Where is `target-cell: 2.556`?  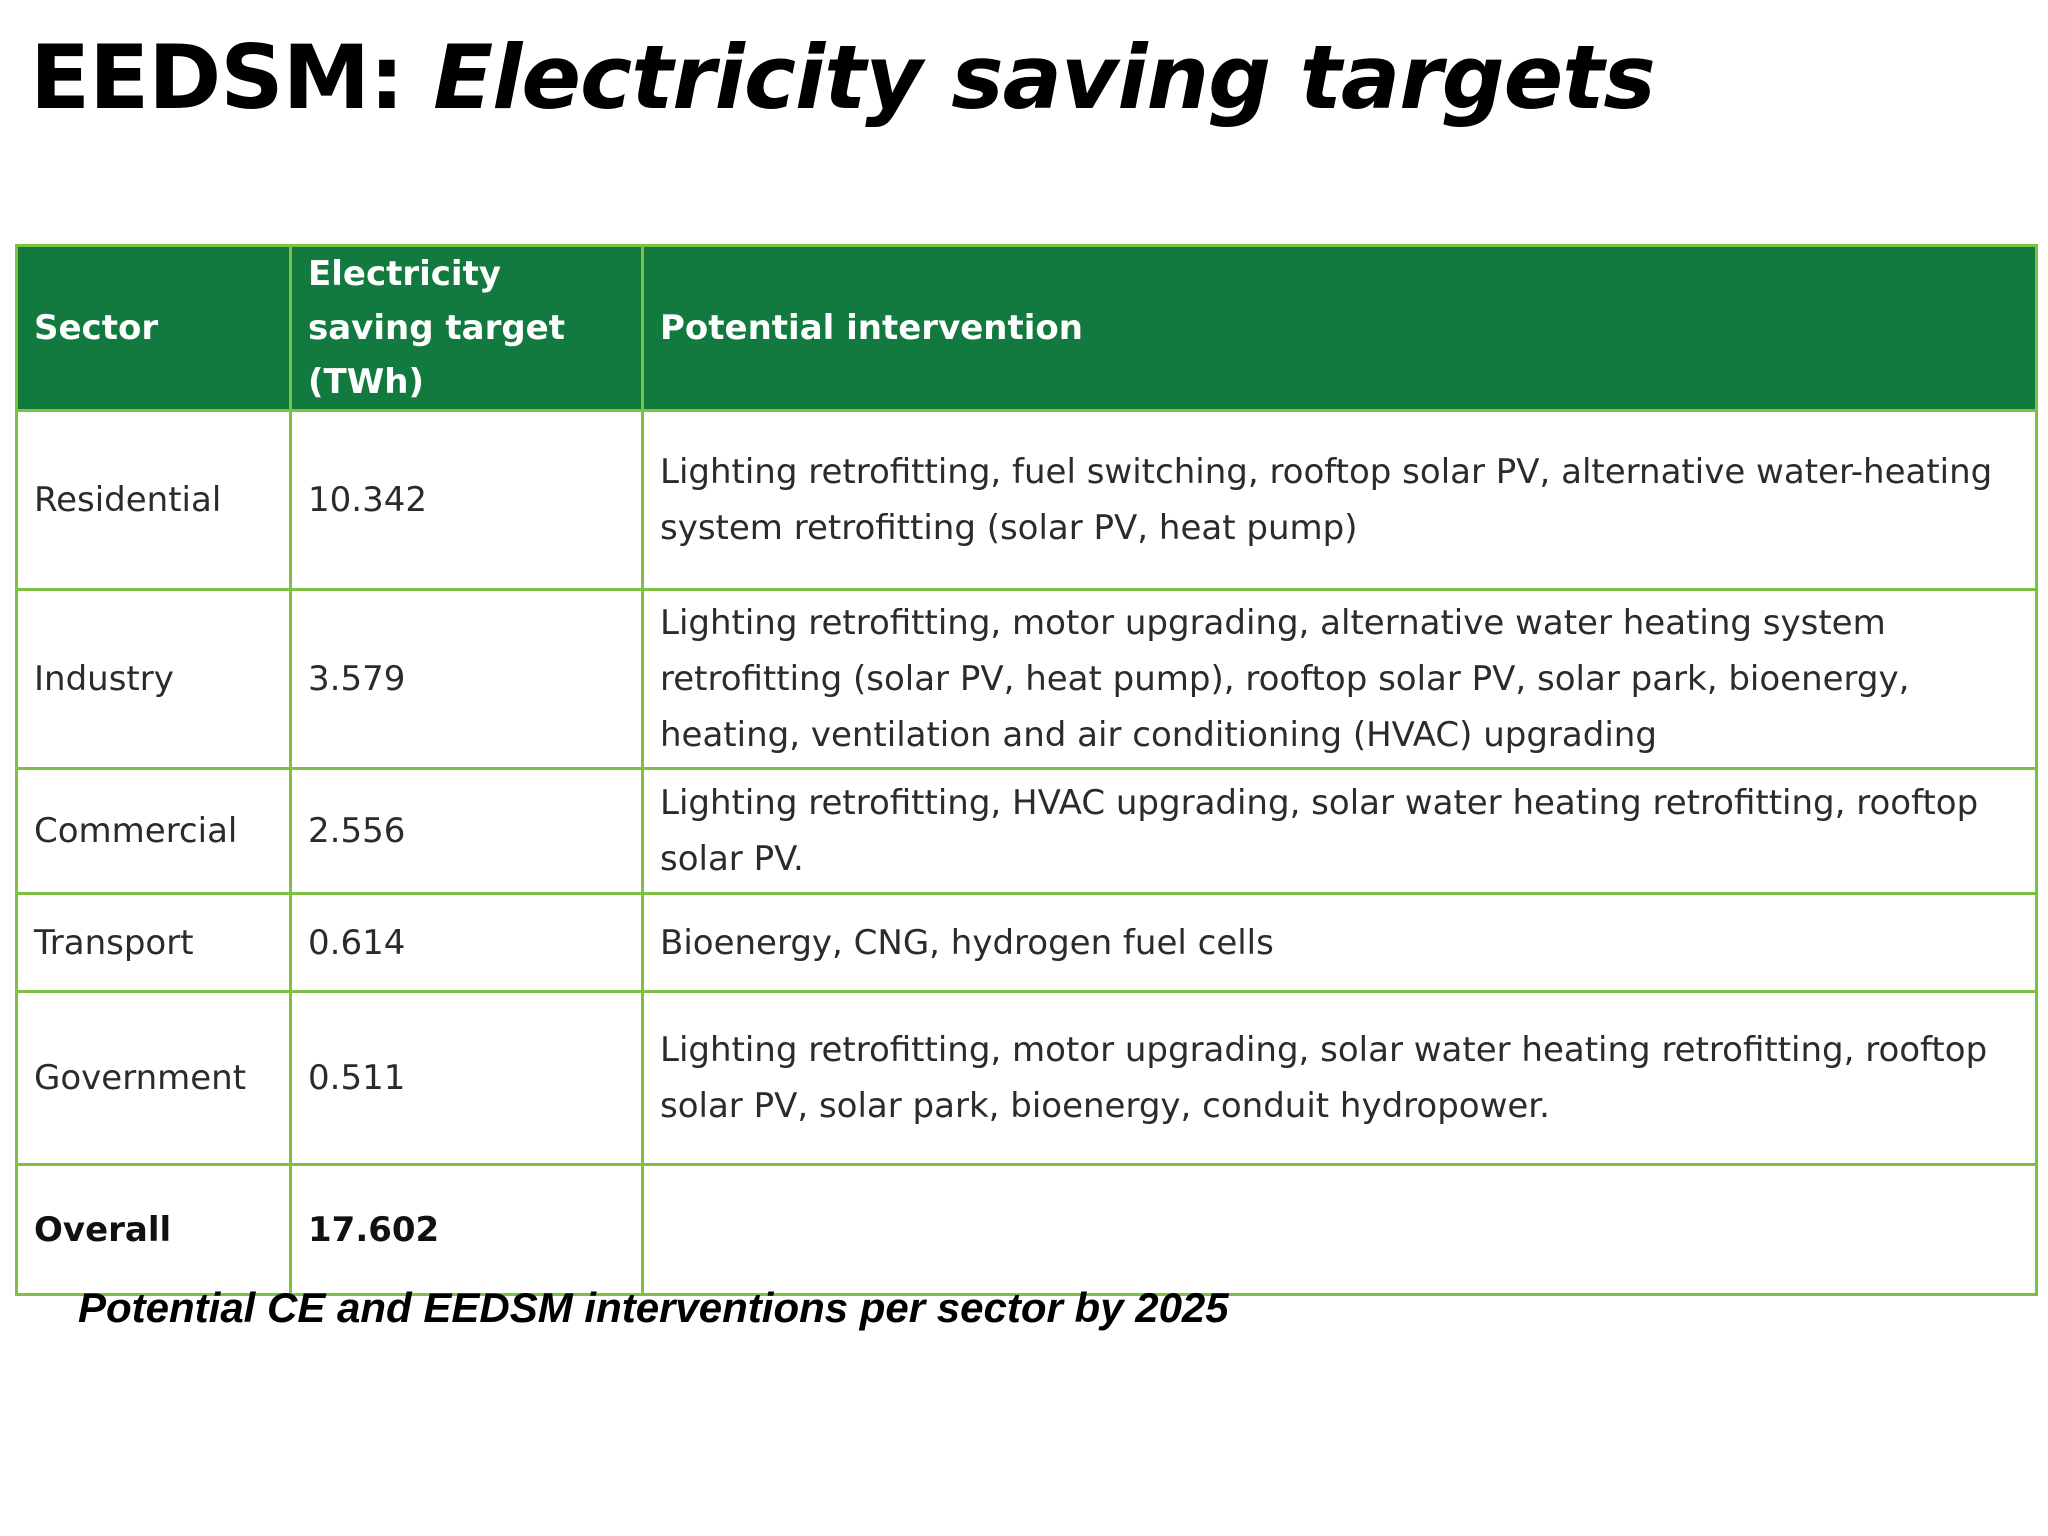
target-cell: 2.556 is located at coordinates (466, 831).